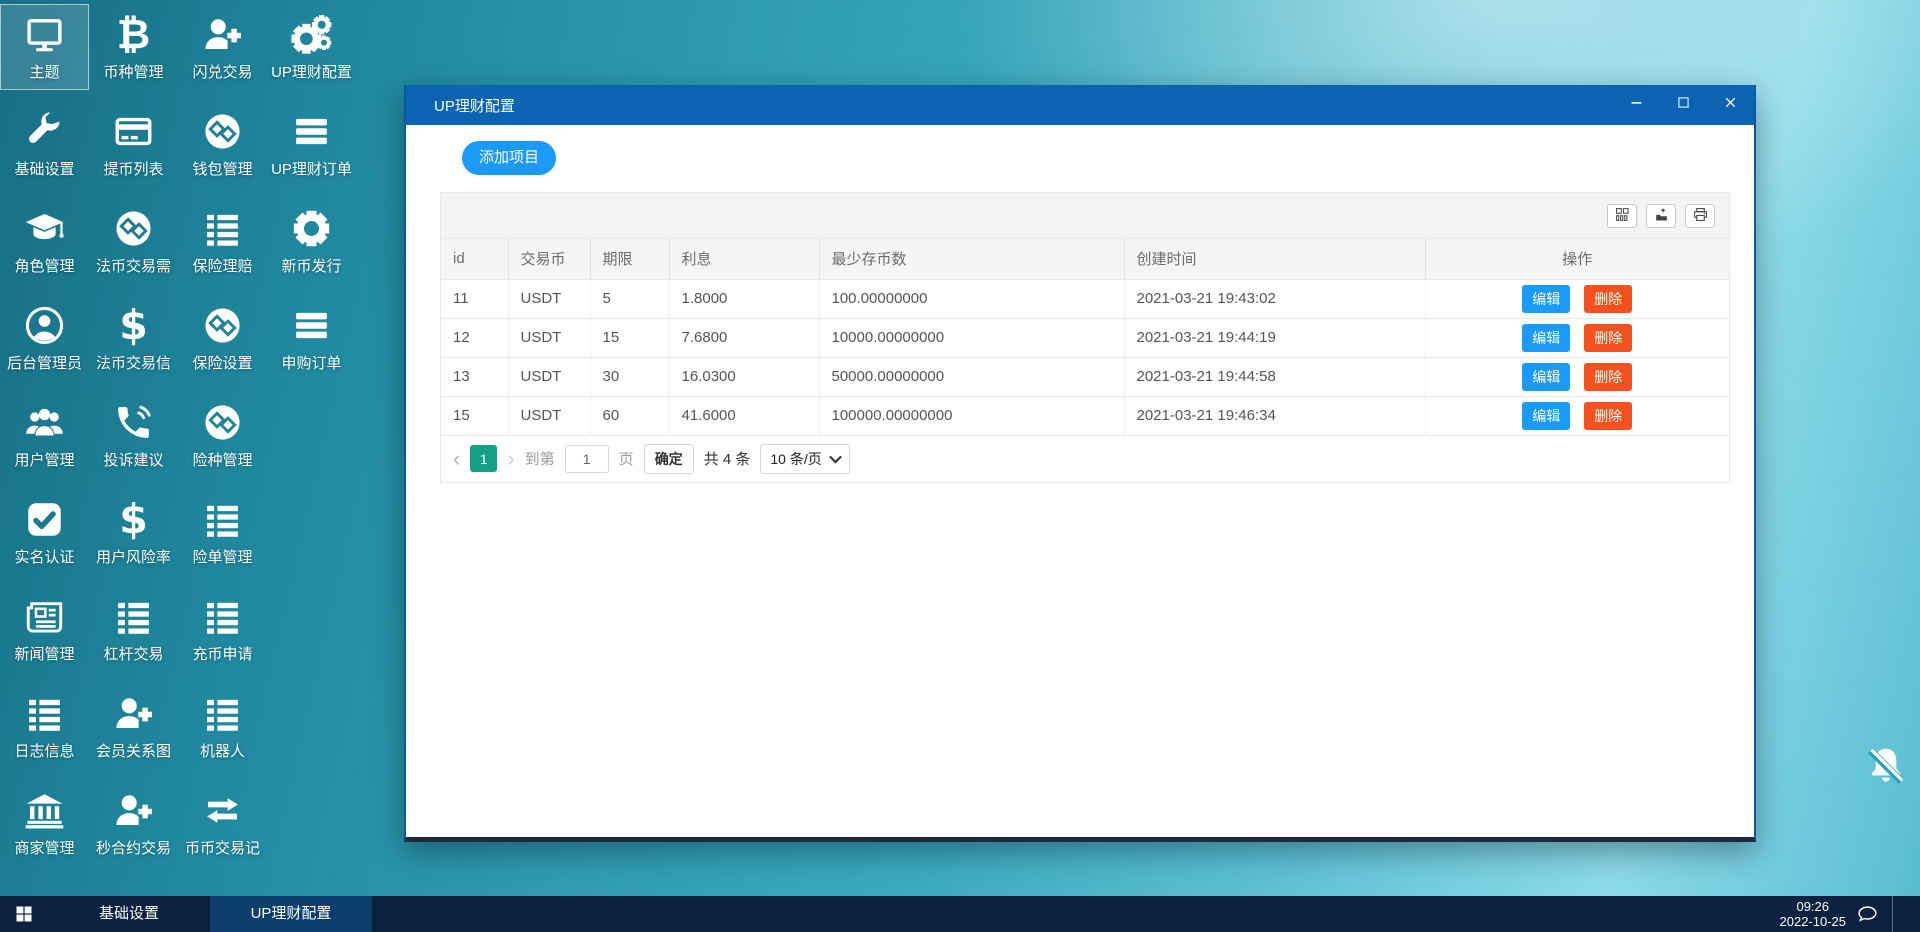 The height and width of the screenshot is (932, 1920). What do you see at coordinates (311, 144) in the screenshot?
I see `desktop-shortcut: UP理财订单` at bounding box center [311, 144].